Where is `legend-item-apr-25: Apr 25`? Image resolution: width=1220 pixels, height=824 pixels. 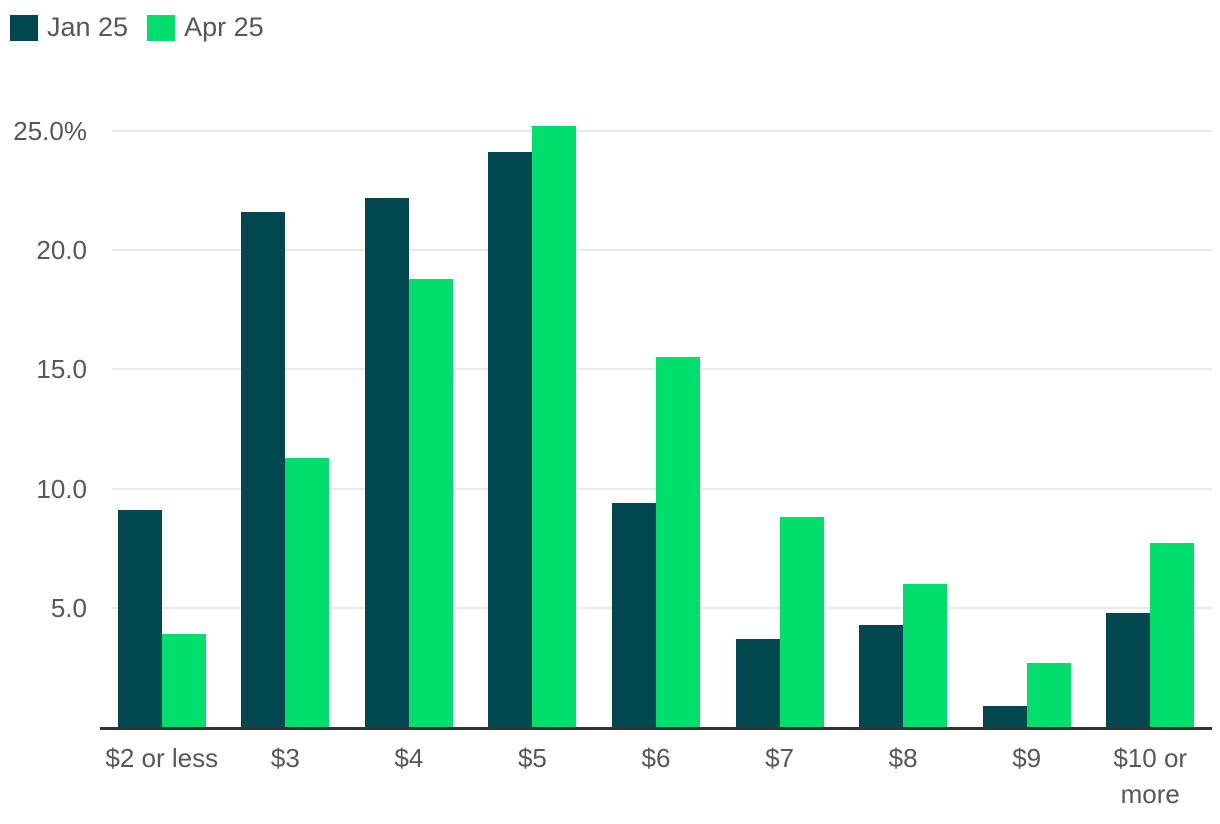
legend-item-apr-25: Apr 25 is located at coordinates (205, 27).